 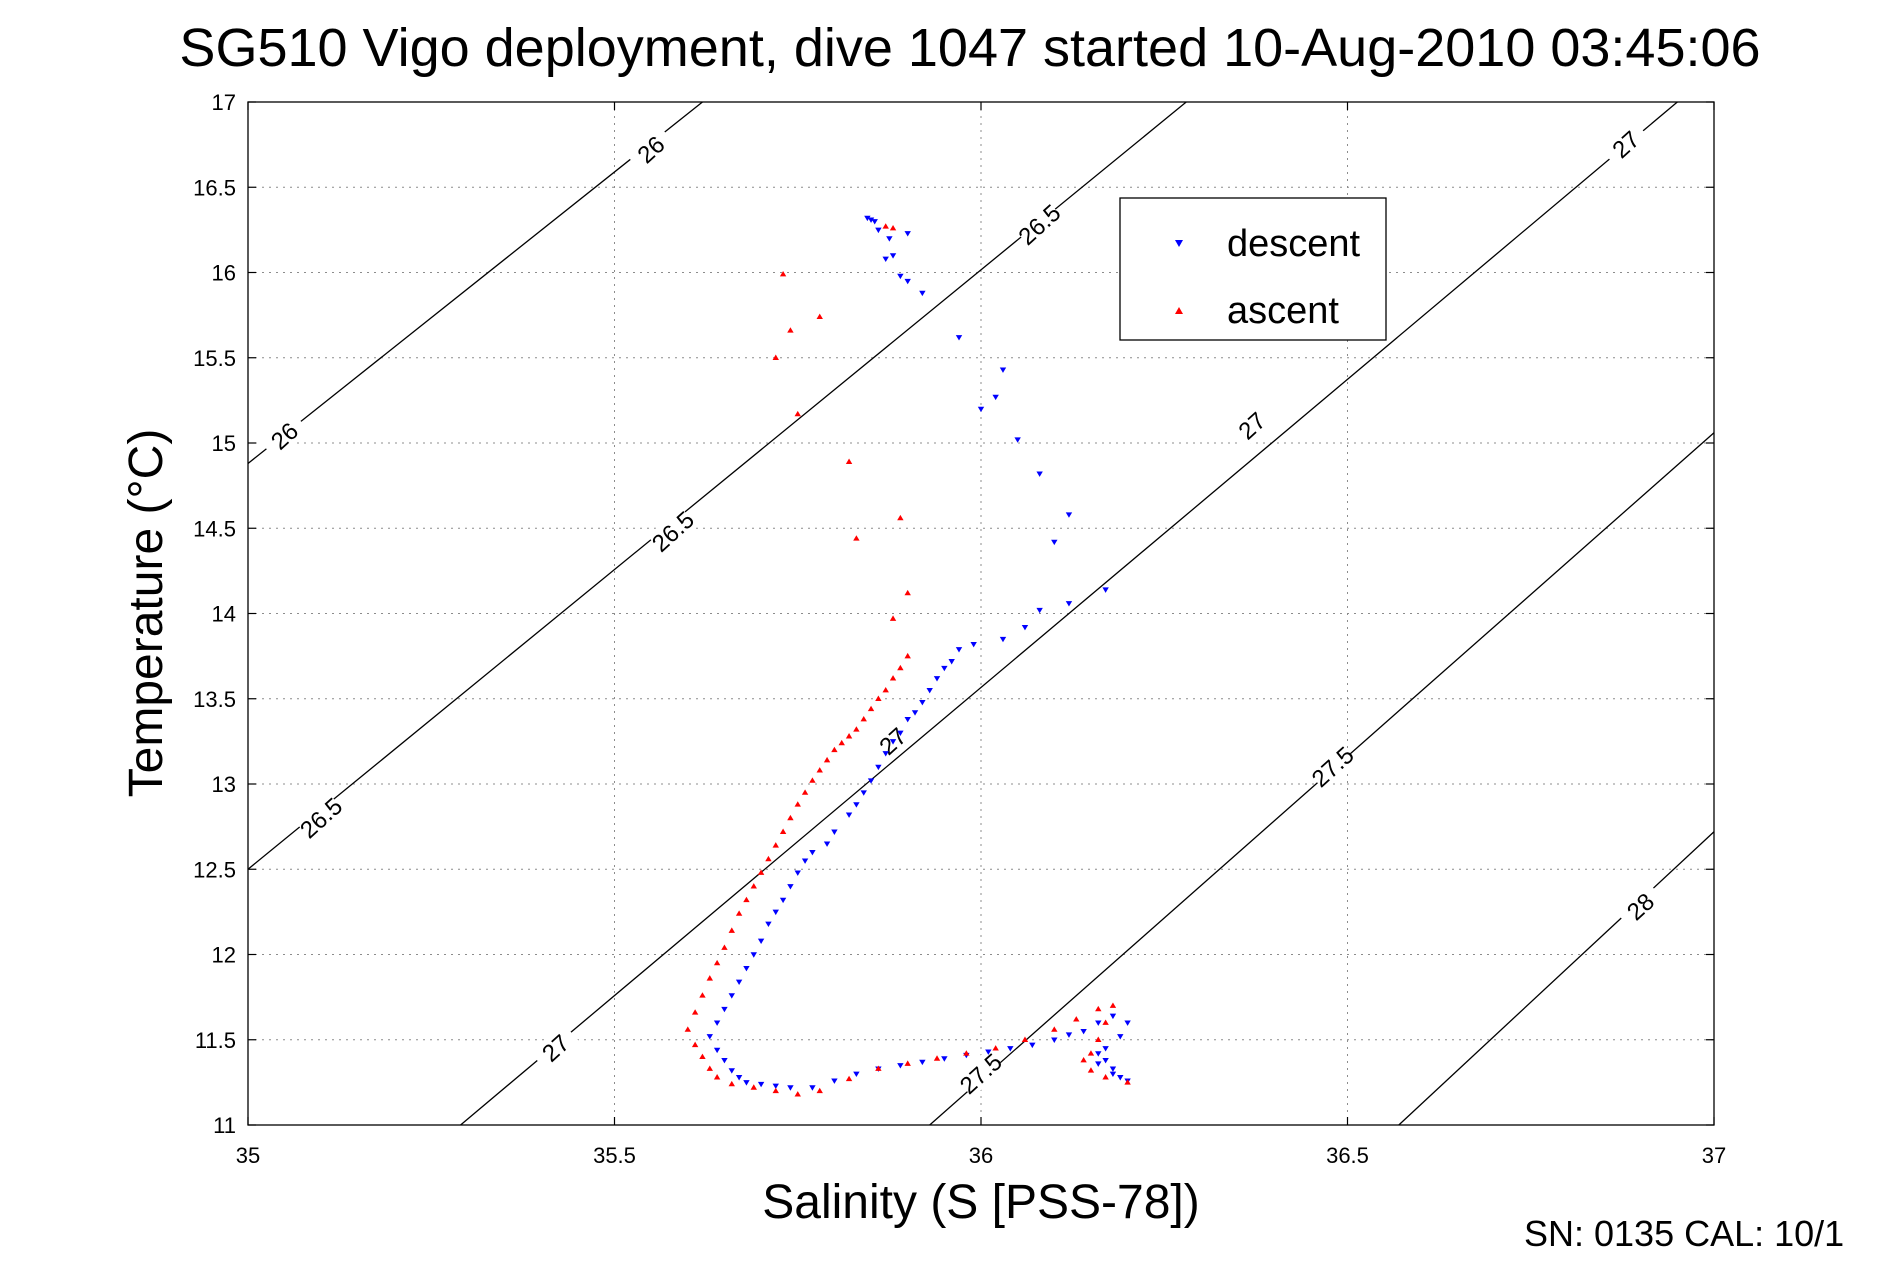 I want to click on y-tick-label: 11.5, so click(x=215, y=1040).